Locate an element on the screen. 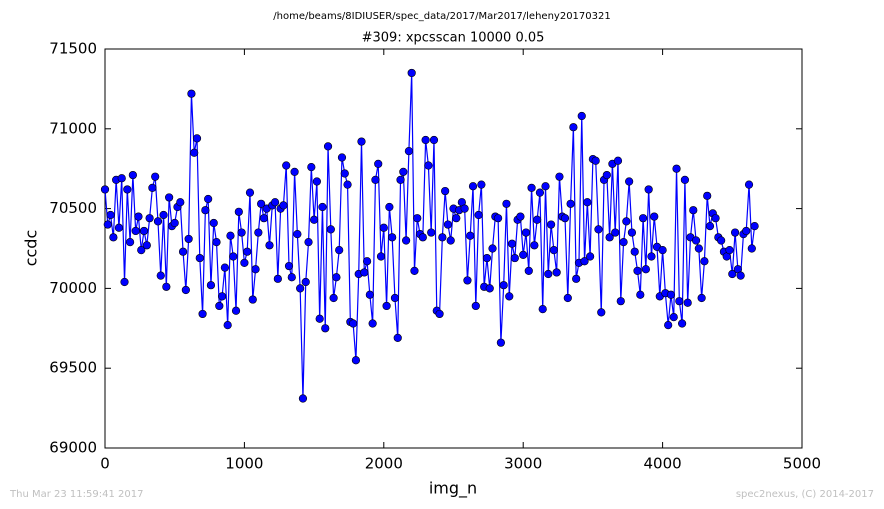  x-tick-label: 4000 is located at coordinates (663, 464).